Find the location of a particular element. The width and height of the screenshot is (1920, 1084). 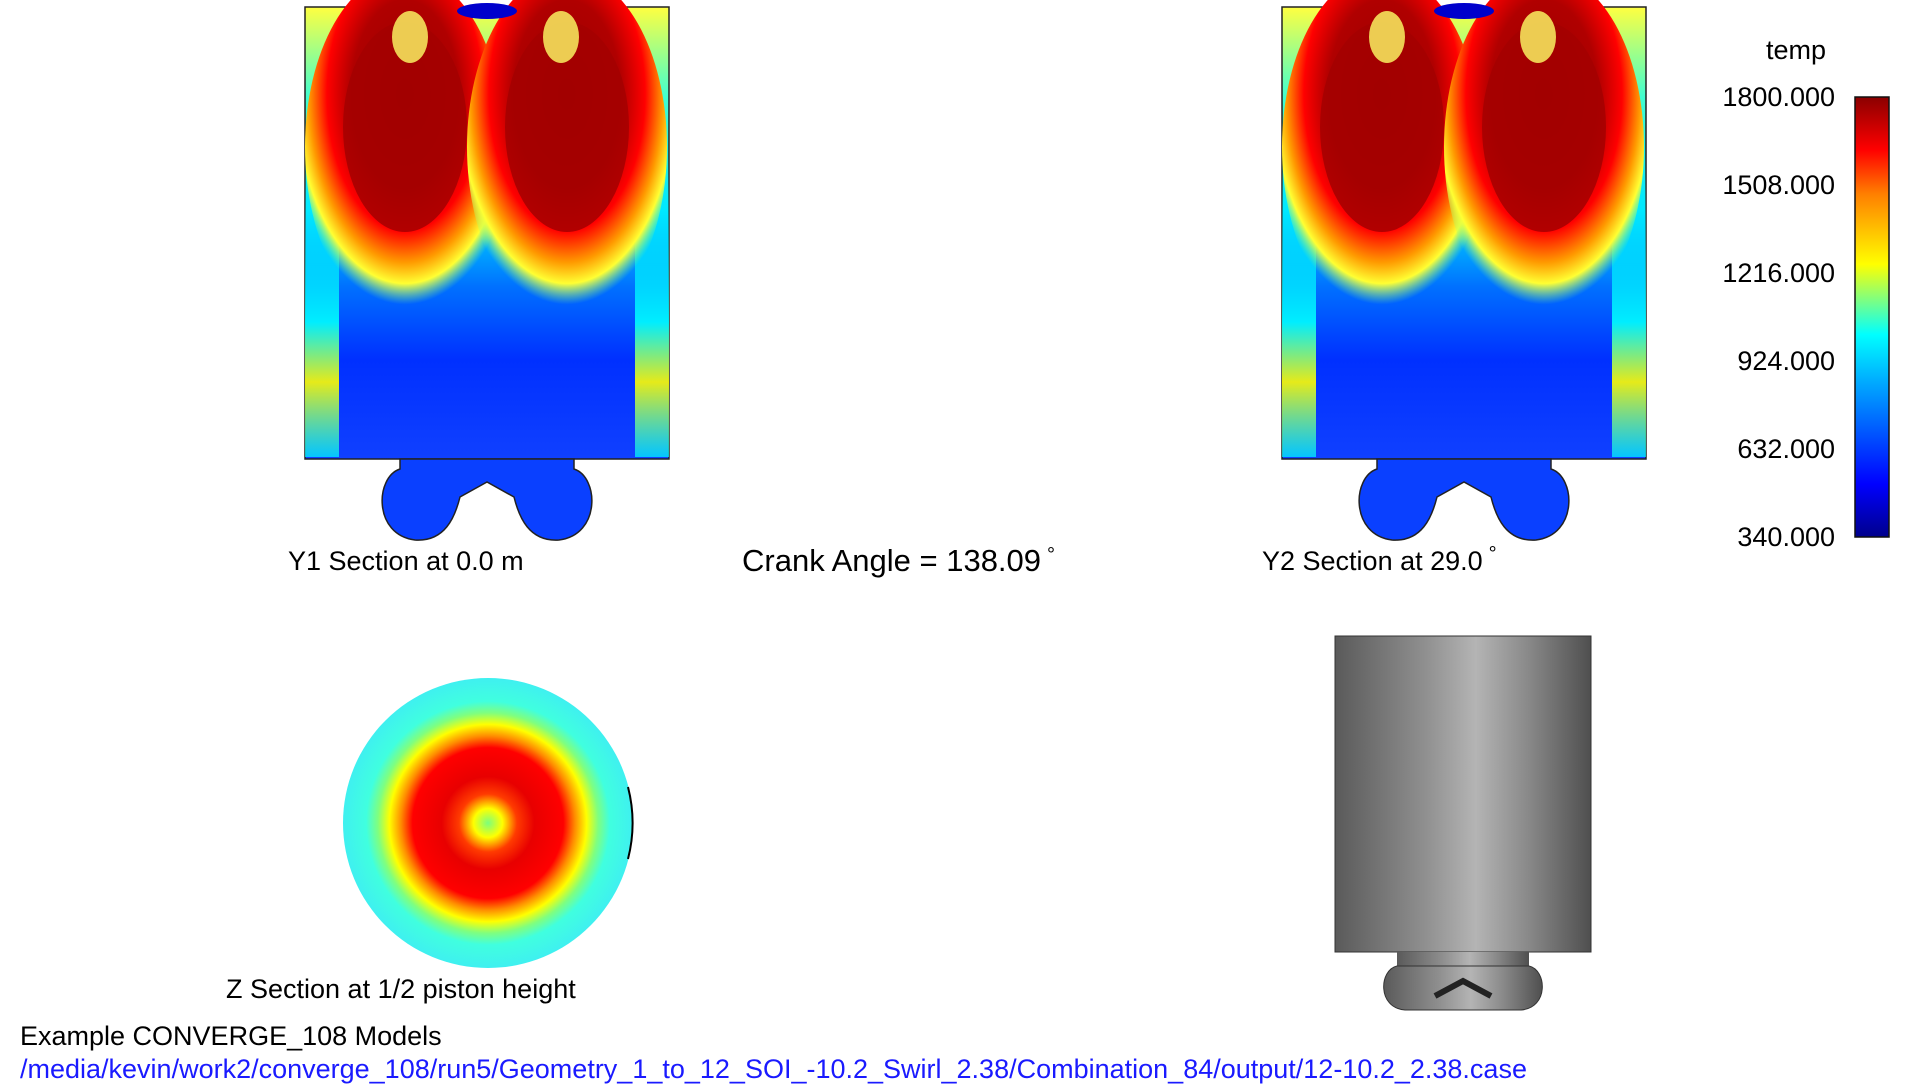

y2-right-plume-core is located at coordinates (1544, 127).